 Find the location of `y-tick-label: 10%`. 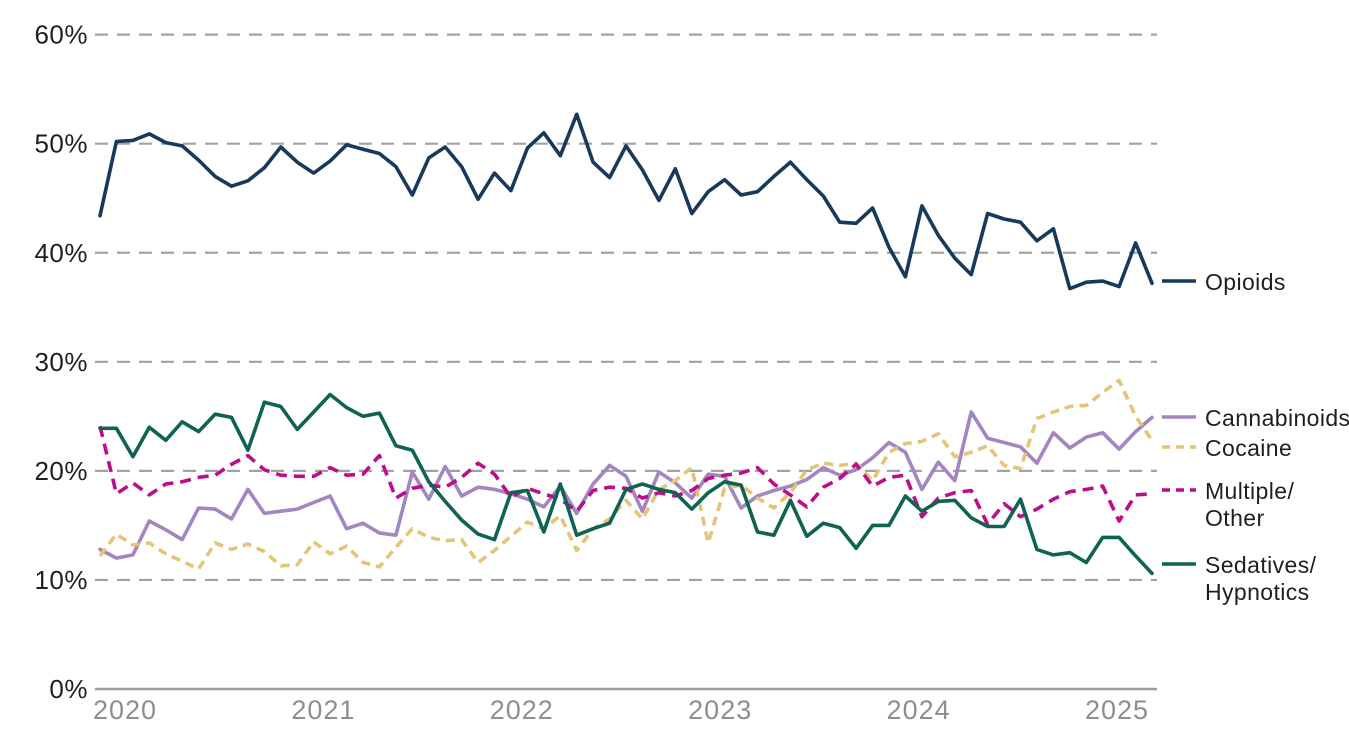

y-tick-label: 10% is located at coordinates (61, 580).